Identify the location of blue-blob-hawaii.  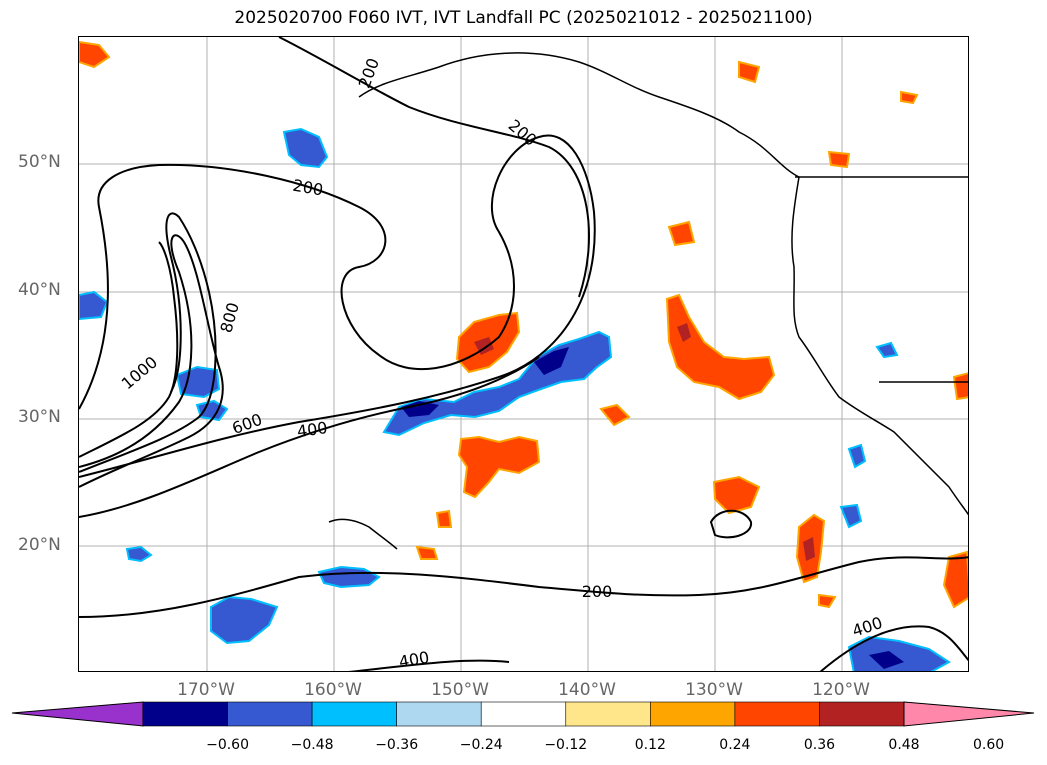
(349, 577).